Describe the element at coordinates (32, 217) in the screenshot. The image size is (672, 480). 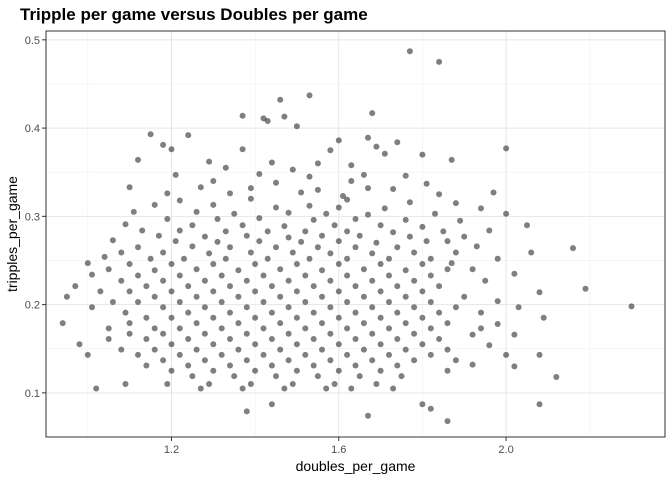
I see `y-tick-label: 0.3` at that location.